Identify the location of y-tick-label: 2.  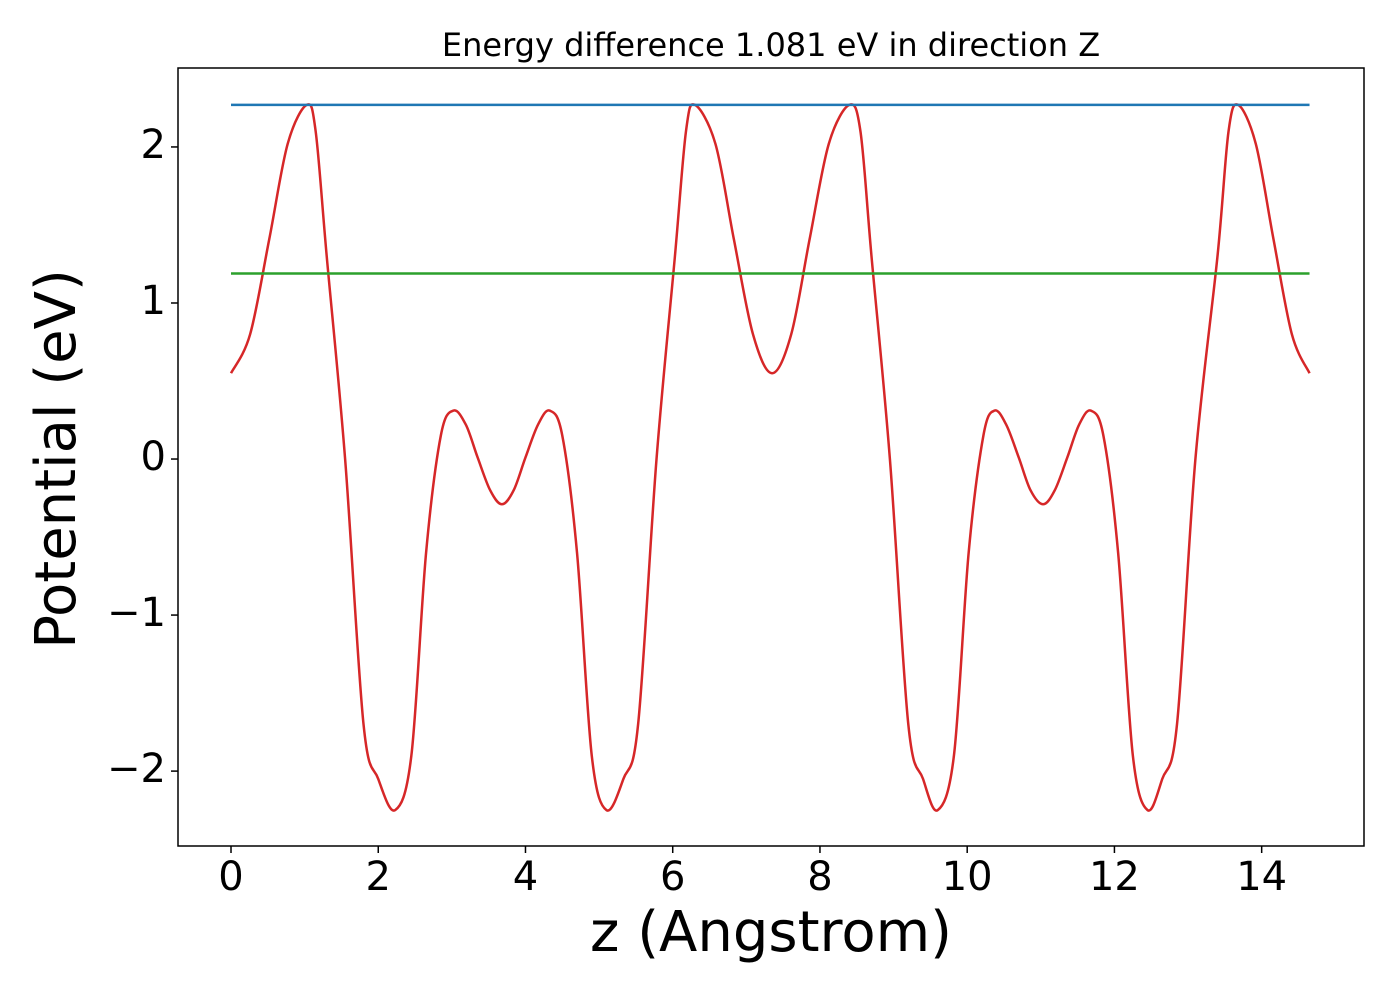
(153, 145).